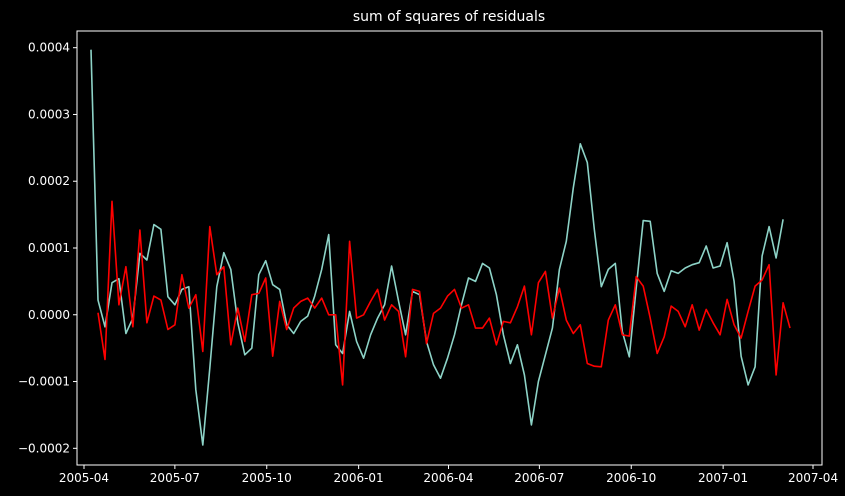  Describe the element at coordinates (631, 478) in the screenshot. I see `x-tick-label: 2006-10` at that location.